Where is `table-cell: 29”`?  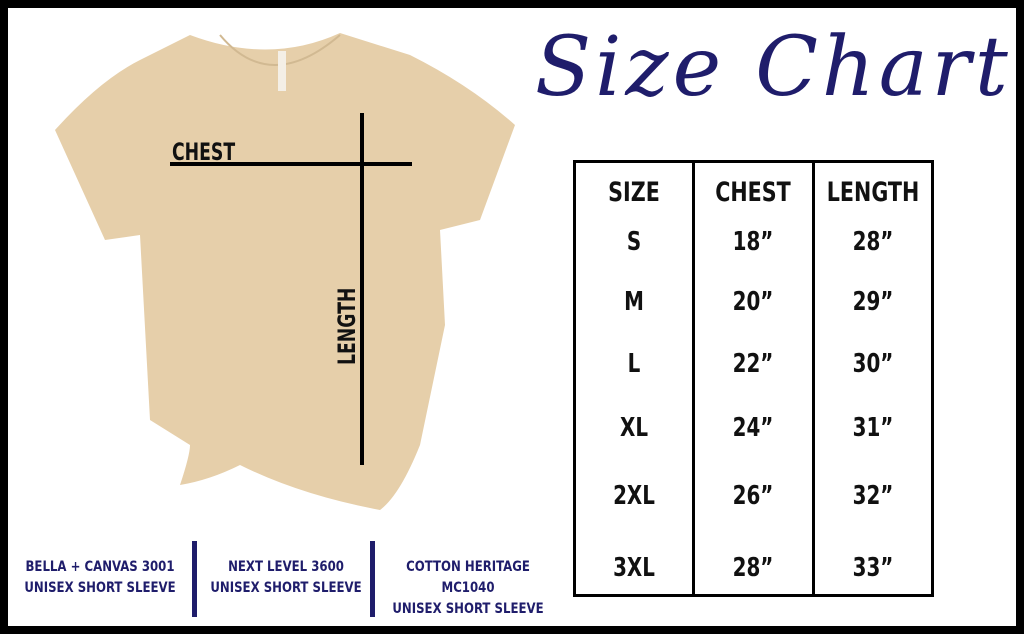
table-cell: 29” is located at coordinates (873, 302).